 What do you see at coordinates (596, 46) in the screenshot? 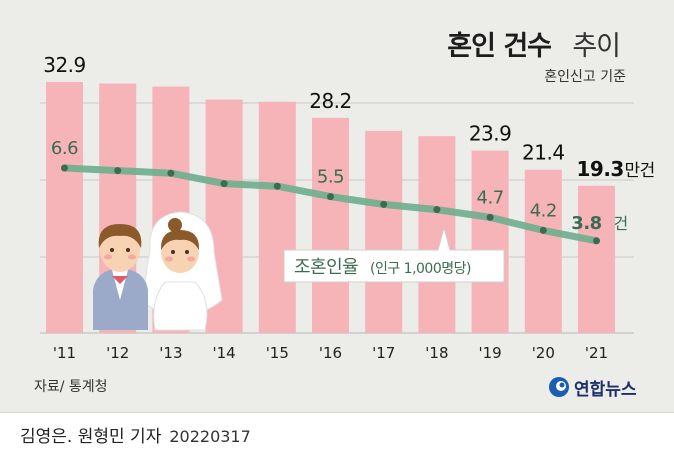
I see `chart-title-suffix: 추이` at bounding box center [596, 46].